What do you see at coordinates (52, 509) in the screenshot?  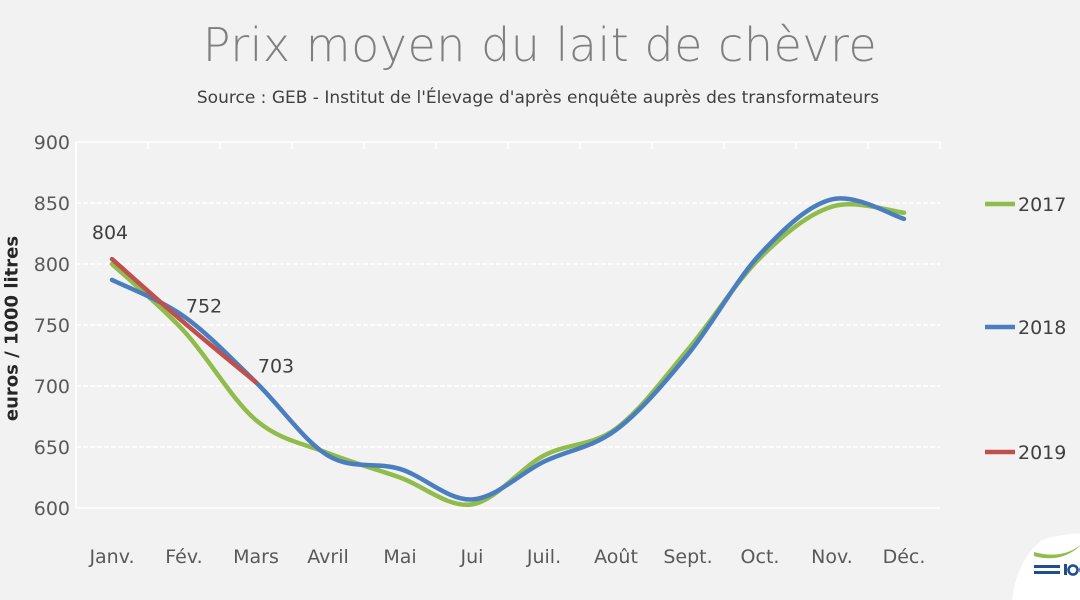 I see `y-tick-label: 600` at bounding box center [52, 509].